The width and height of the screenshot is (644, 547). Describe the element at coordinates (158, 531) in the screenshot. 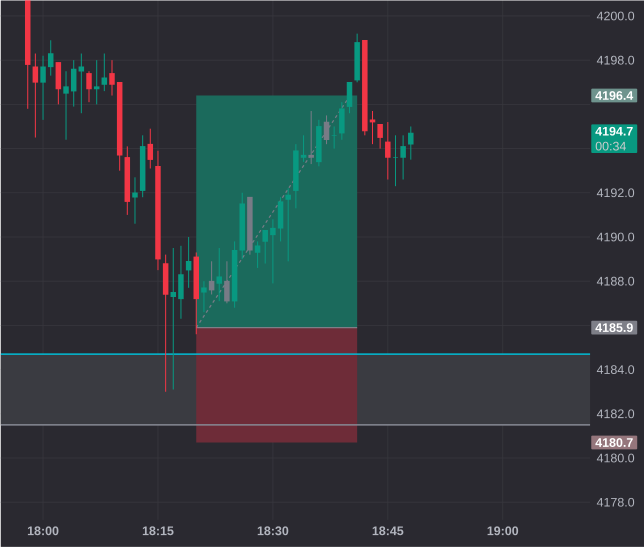

I see `x-tick-label: 18:15` at that location.